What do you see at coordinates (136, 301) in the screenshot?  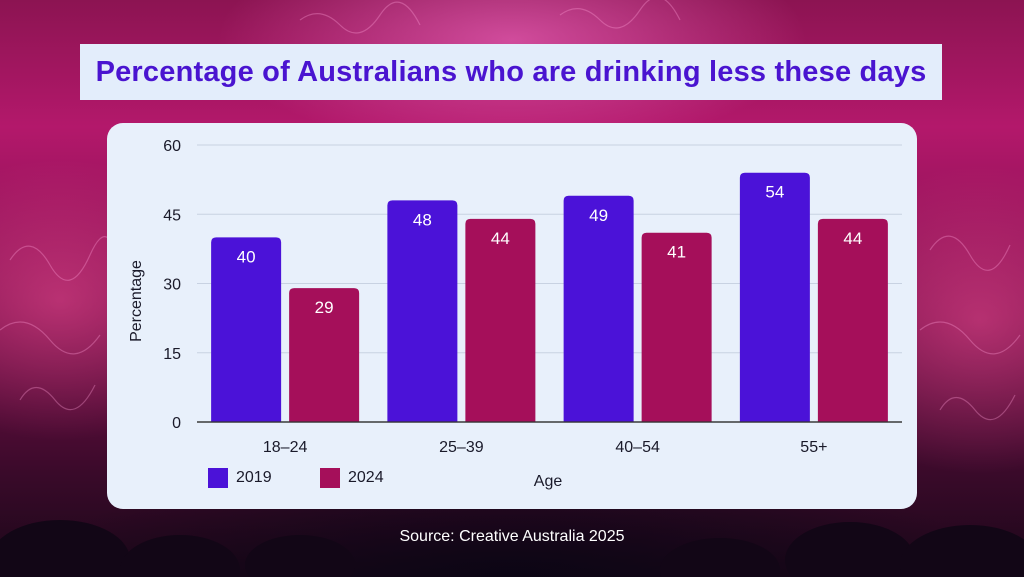 I see `y-axis-label: Percentage` at bounding box center [136, 301].